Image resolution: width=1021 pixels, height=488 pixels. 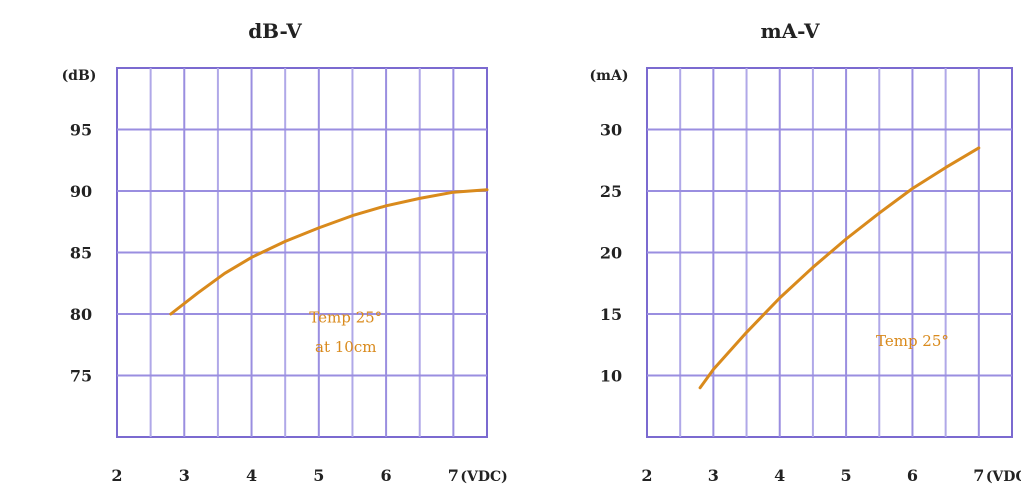 I want to click on y-tick-label: 90, so click(x=81, y=191).